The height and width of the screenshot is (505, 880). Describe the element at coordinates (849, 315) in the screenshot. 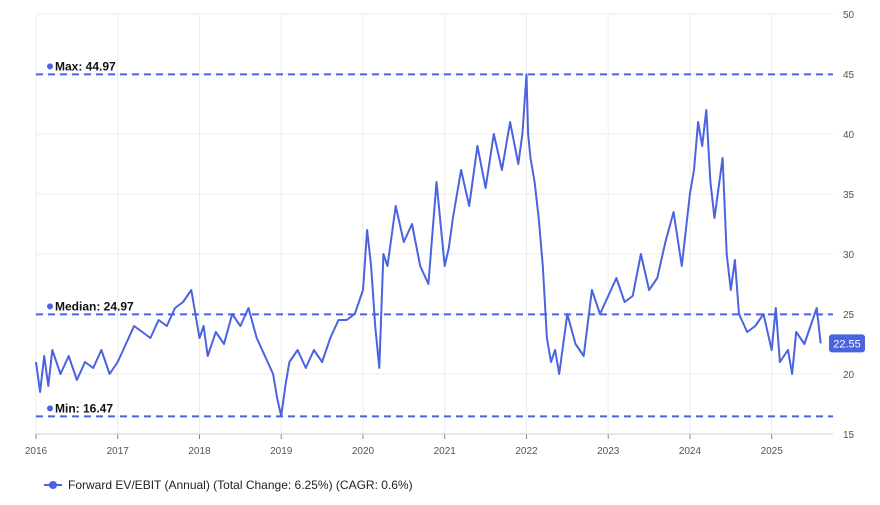

I see `y-tick-label: 25` at that location.